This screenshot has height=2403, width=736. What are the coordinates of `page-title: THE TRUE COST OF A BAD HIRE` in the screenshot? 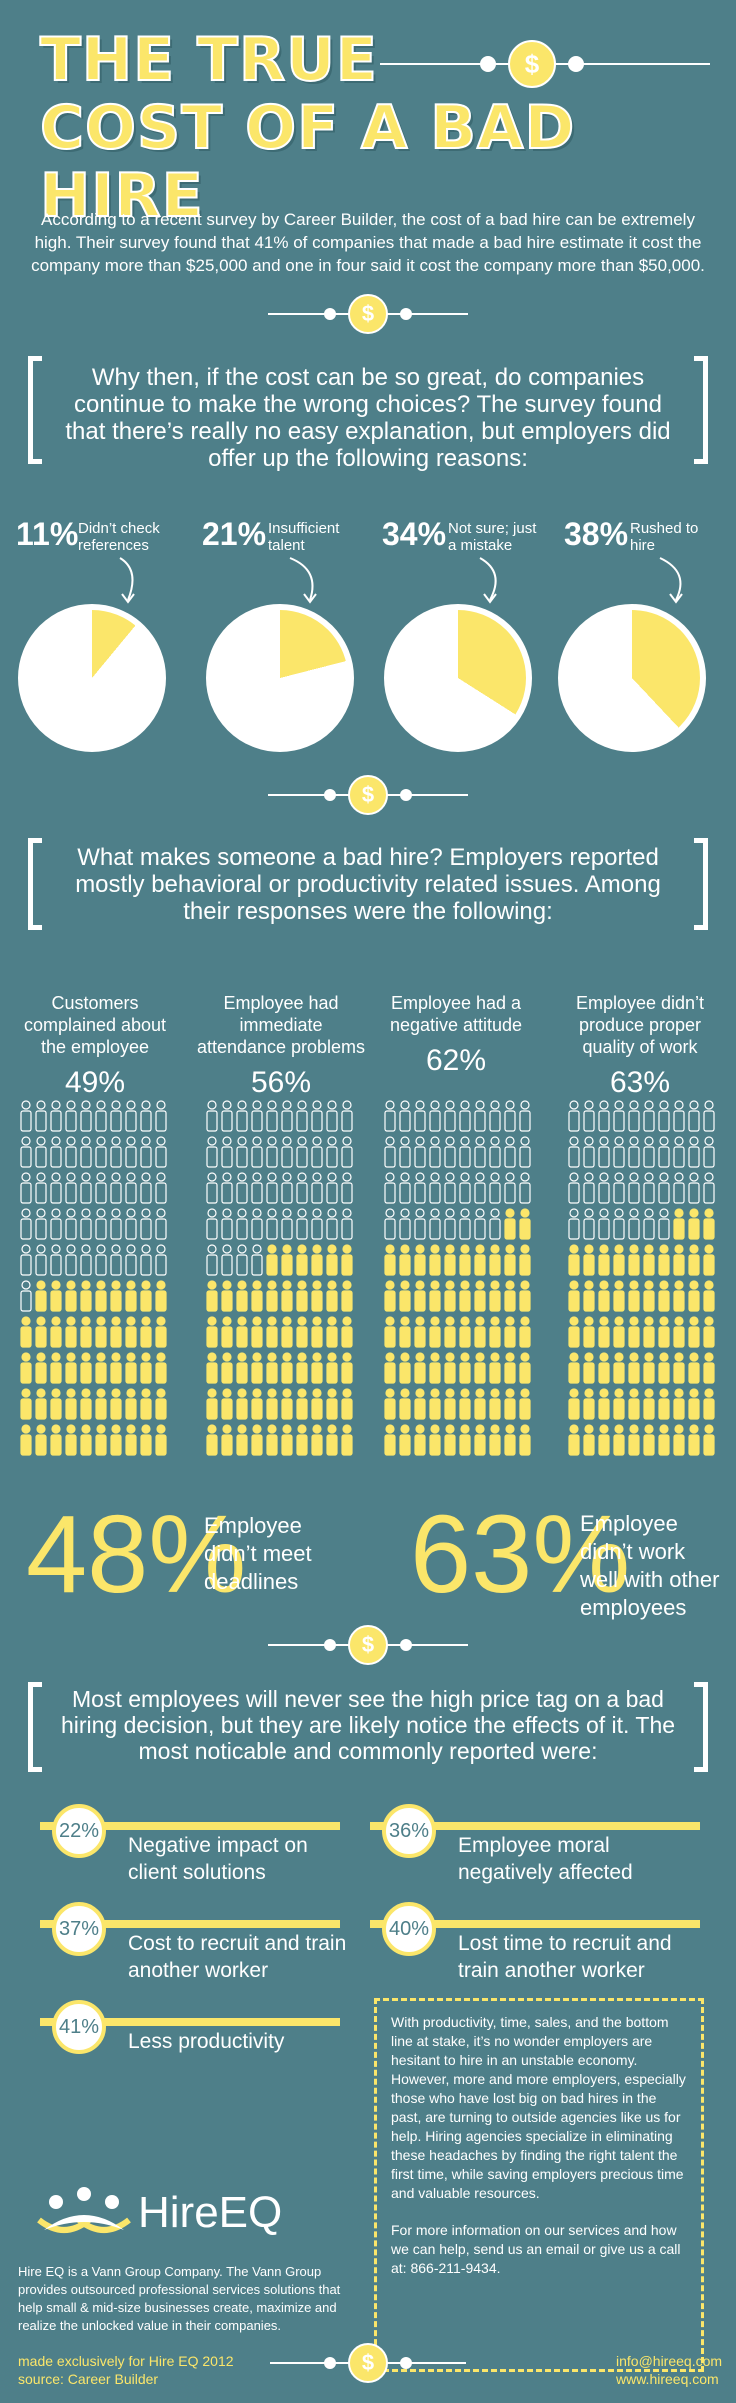 It's located at (307, 128).